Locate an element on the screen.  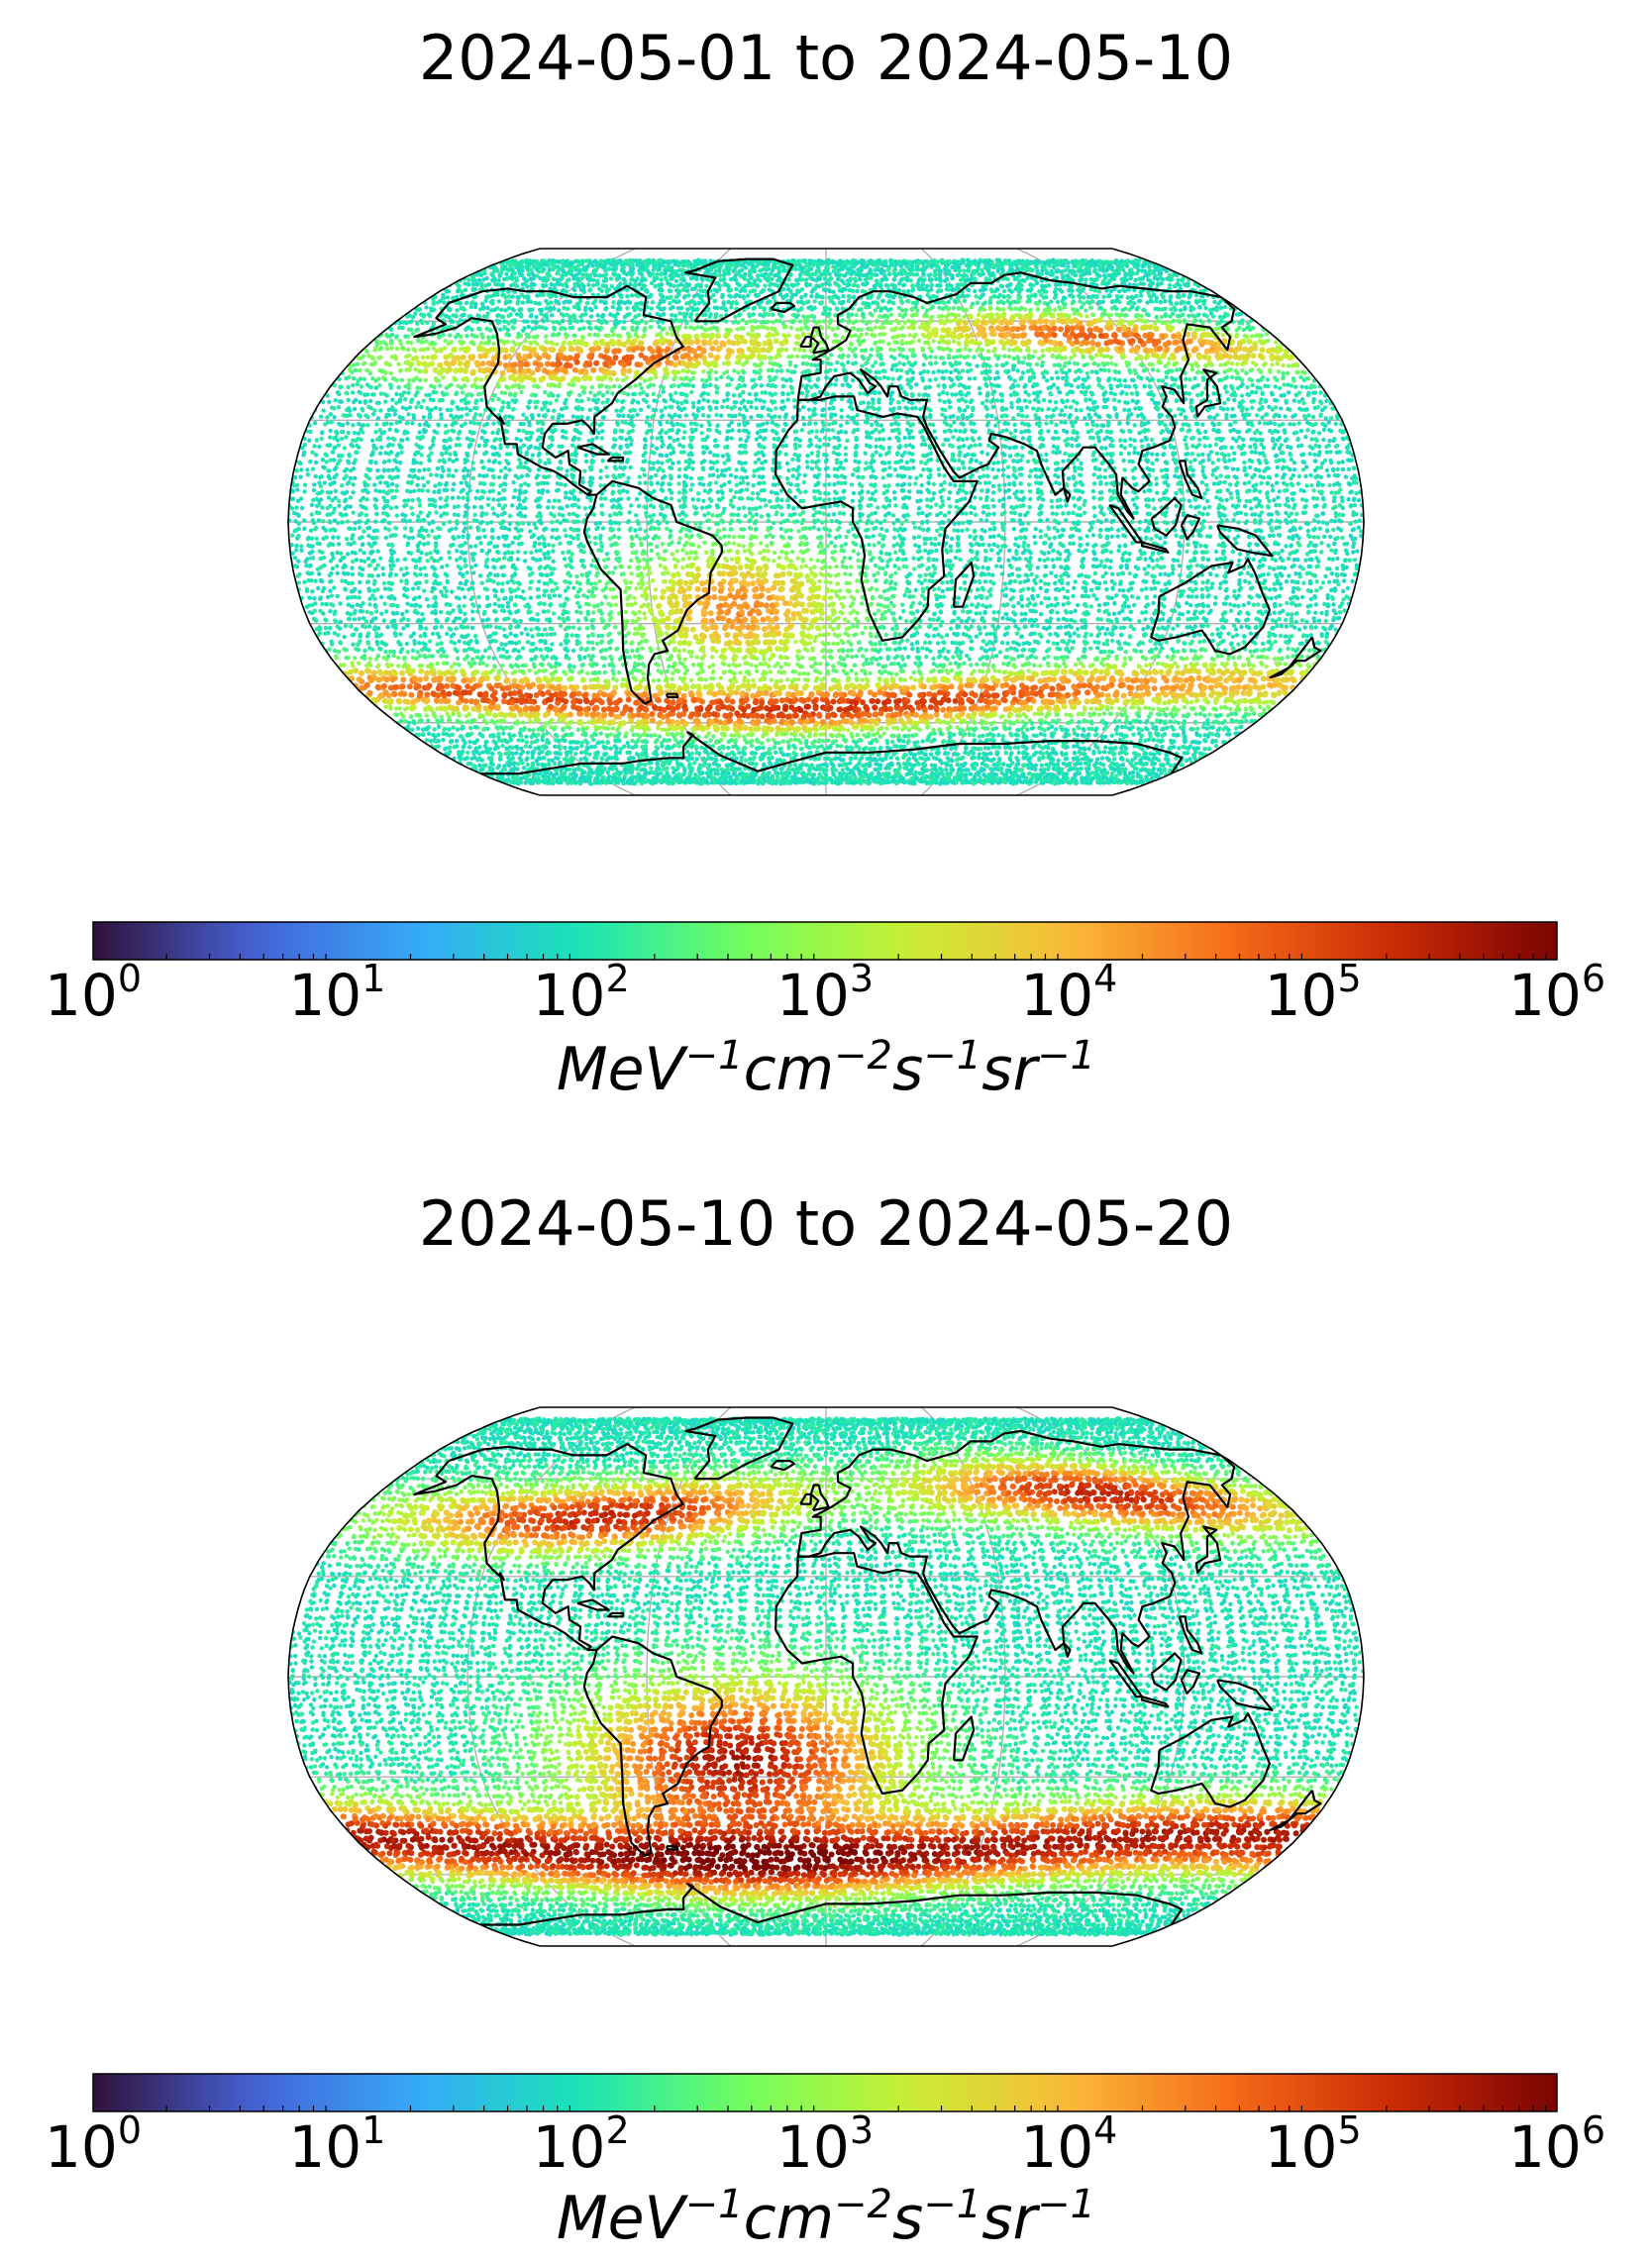
colorbar-2-unit-label: MeV−1cm−2s−1sr−1 is located at coordinates (826, 2218).